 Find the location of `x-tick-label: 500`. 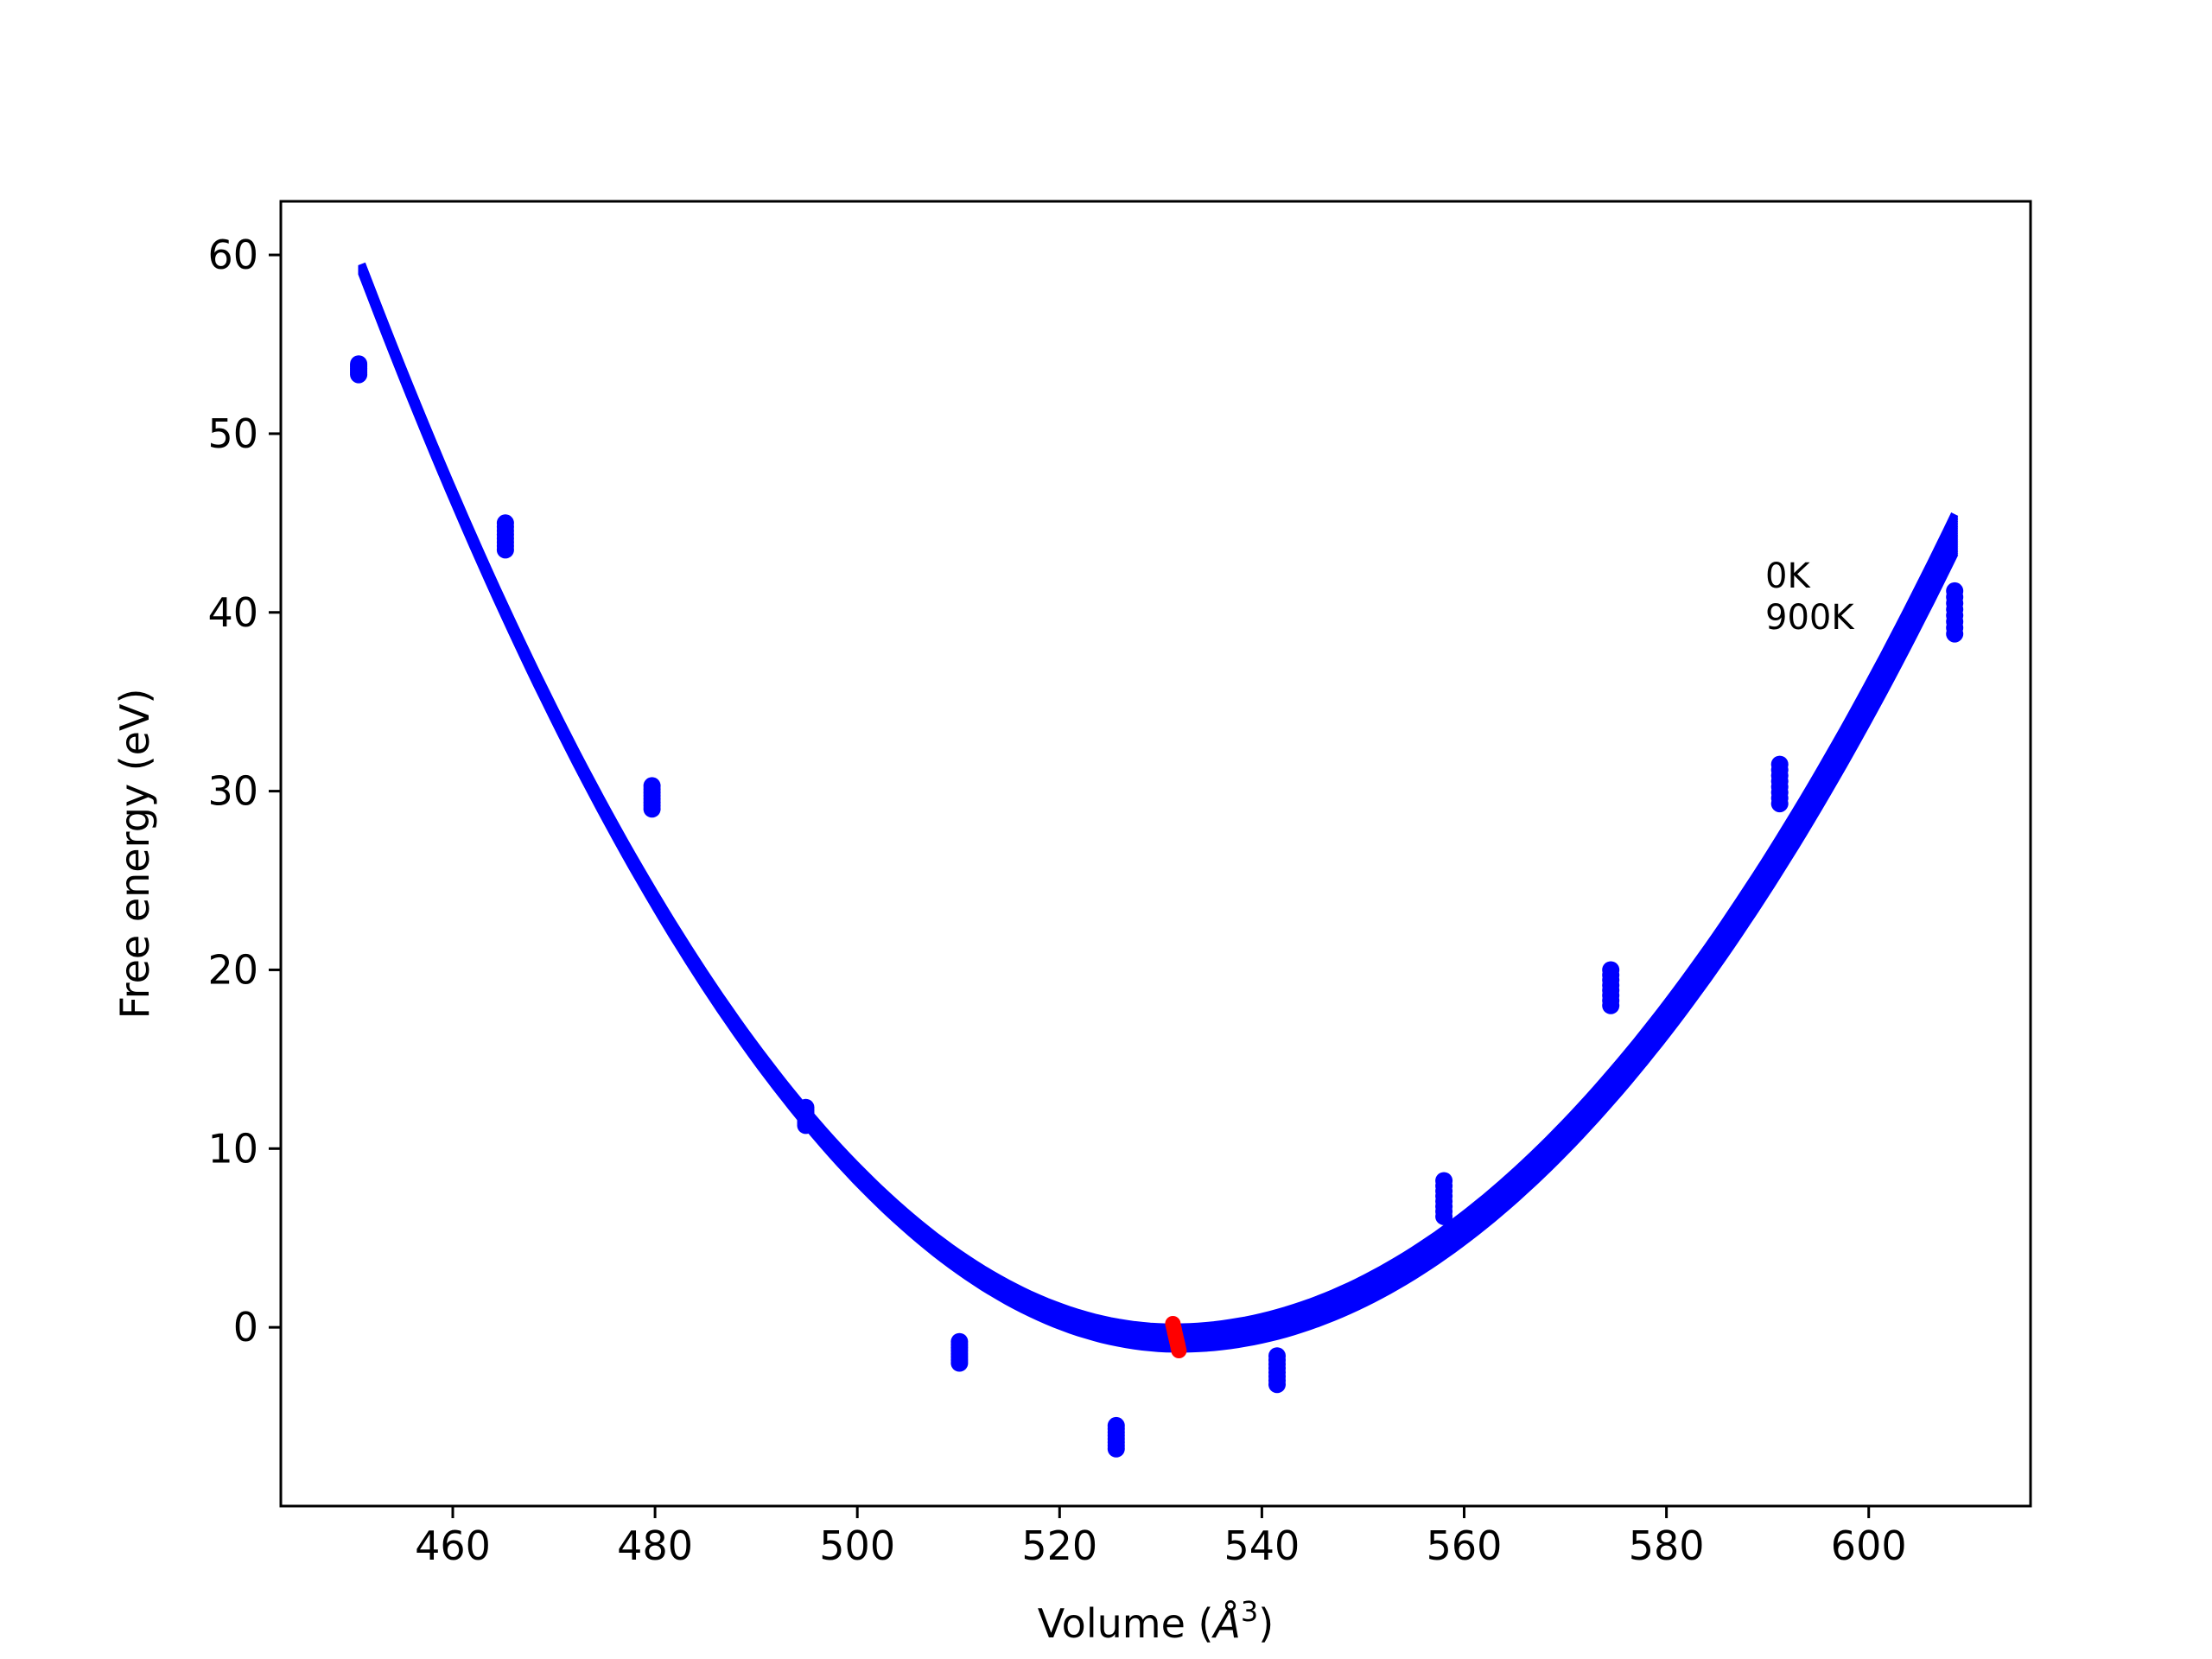

x-tick-label: 500 is located at coordinates (857, 1545).